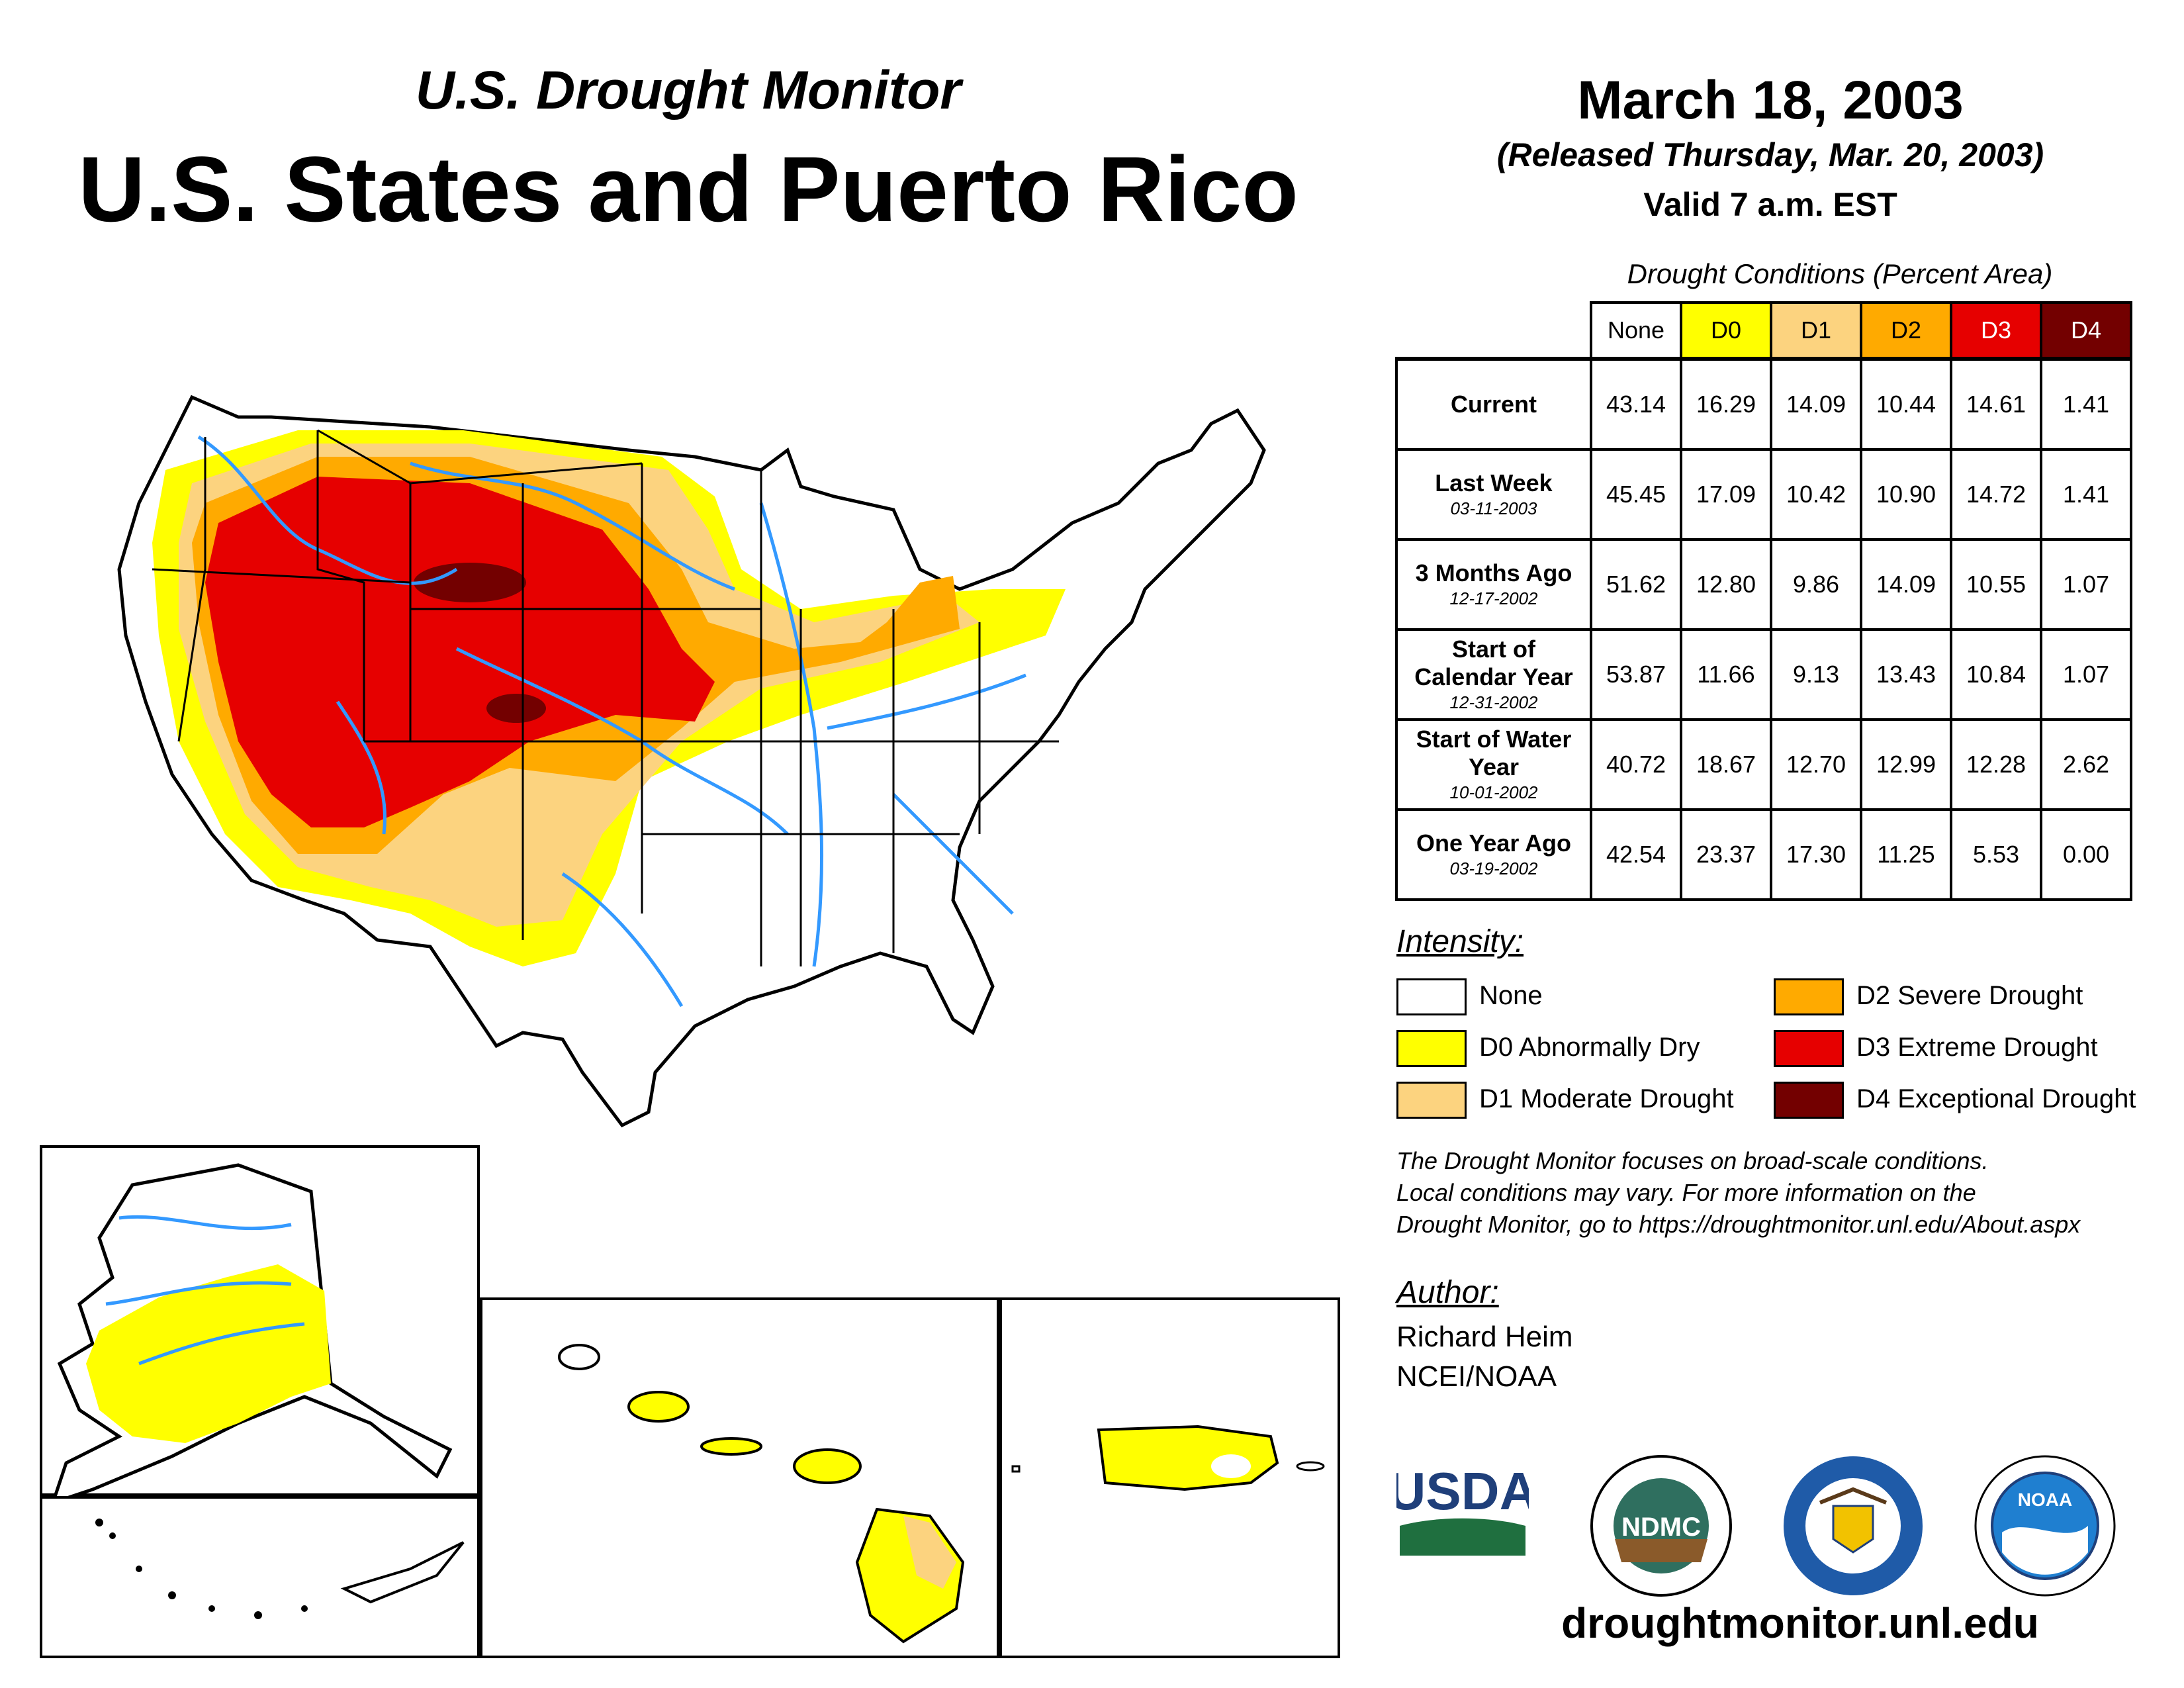 The image size is (2184, 1688). What do you see at coordinates (1493, 869) in the screenshot?
I see `row-date: 03-19-2002` at bounding box center [1493, 869].